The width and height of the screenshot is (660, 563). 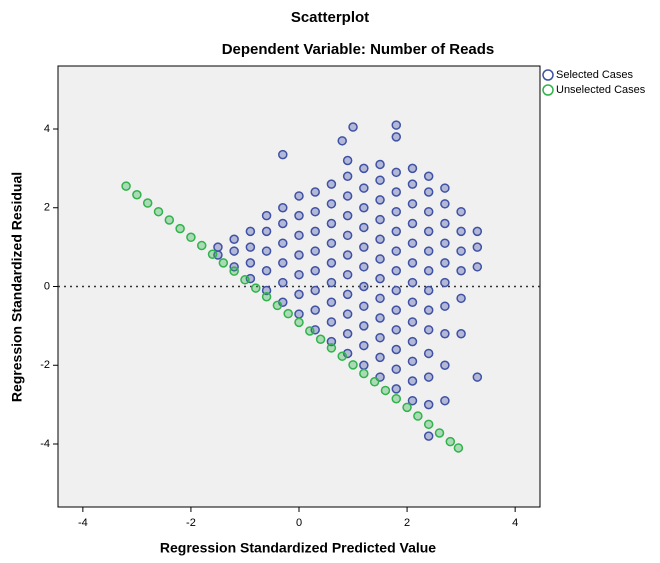 What do you see at coordinates (515, 523) in the screenshot?
I see `x-tick-label: 4` at bounding box center [515, 523].